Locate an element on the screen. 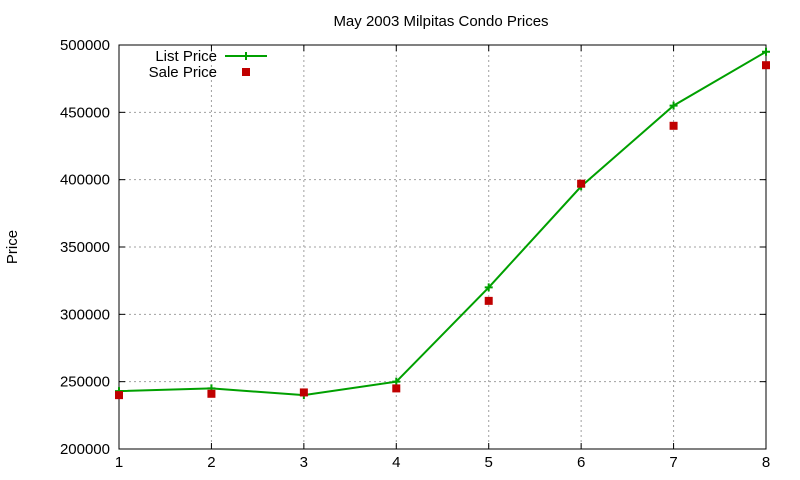 The width and height of the screenshot is (800, 480). x-tick-label: 4 is located at coordinates (396, 462).